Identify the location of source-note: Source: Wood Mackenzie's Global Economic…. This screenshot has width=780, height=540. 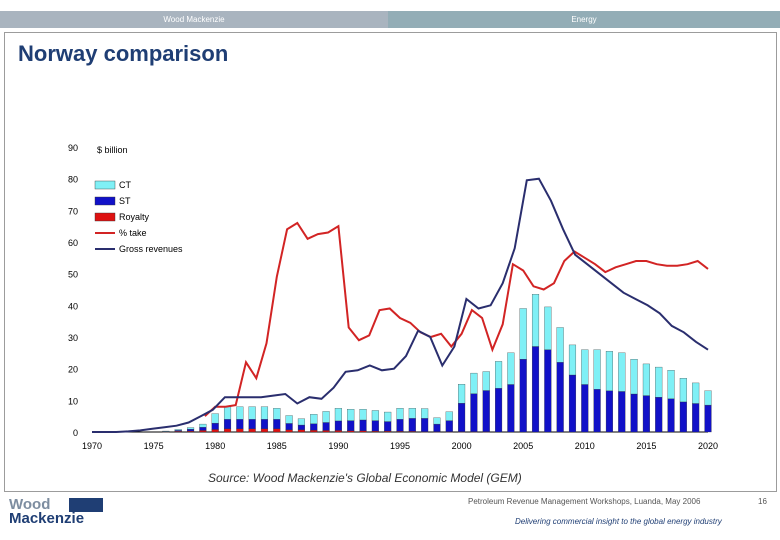
(365, 478).